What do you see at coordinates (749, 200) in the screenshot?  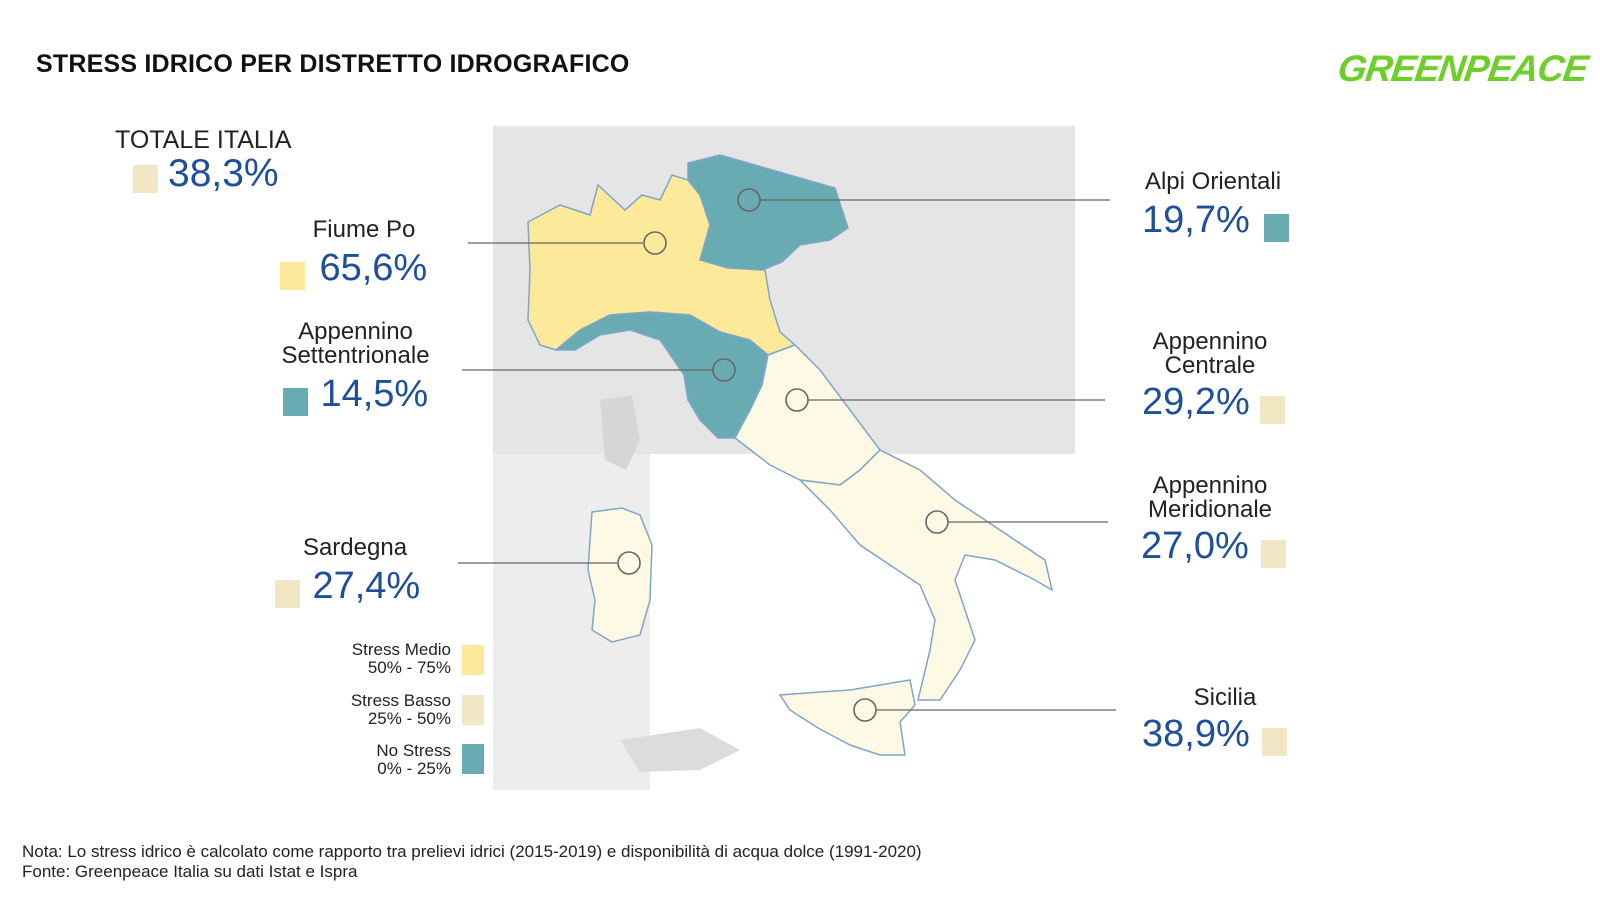 I see `marker-alpi-orientali` at bounding box center [749, 200].